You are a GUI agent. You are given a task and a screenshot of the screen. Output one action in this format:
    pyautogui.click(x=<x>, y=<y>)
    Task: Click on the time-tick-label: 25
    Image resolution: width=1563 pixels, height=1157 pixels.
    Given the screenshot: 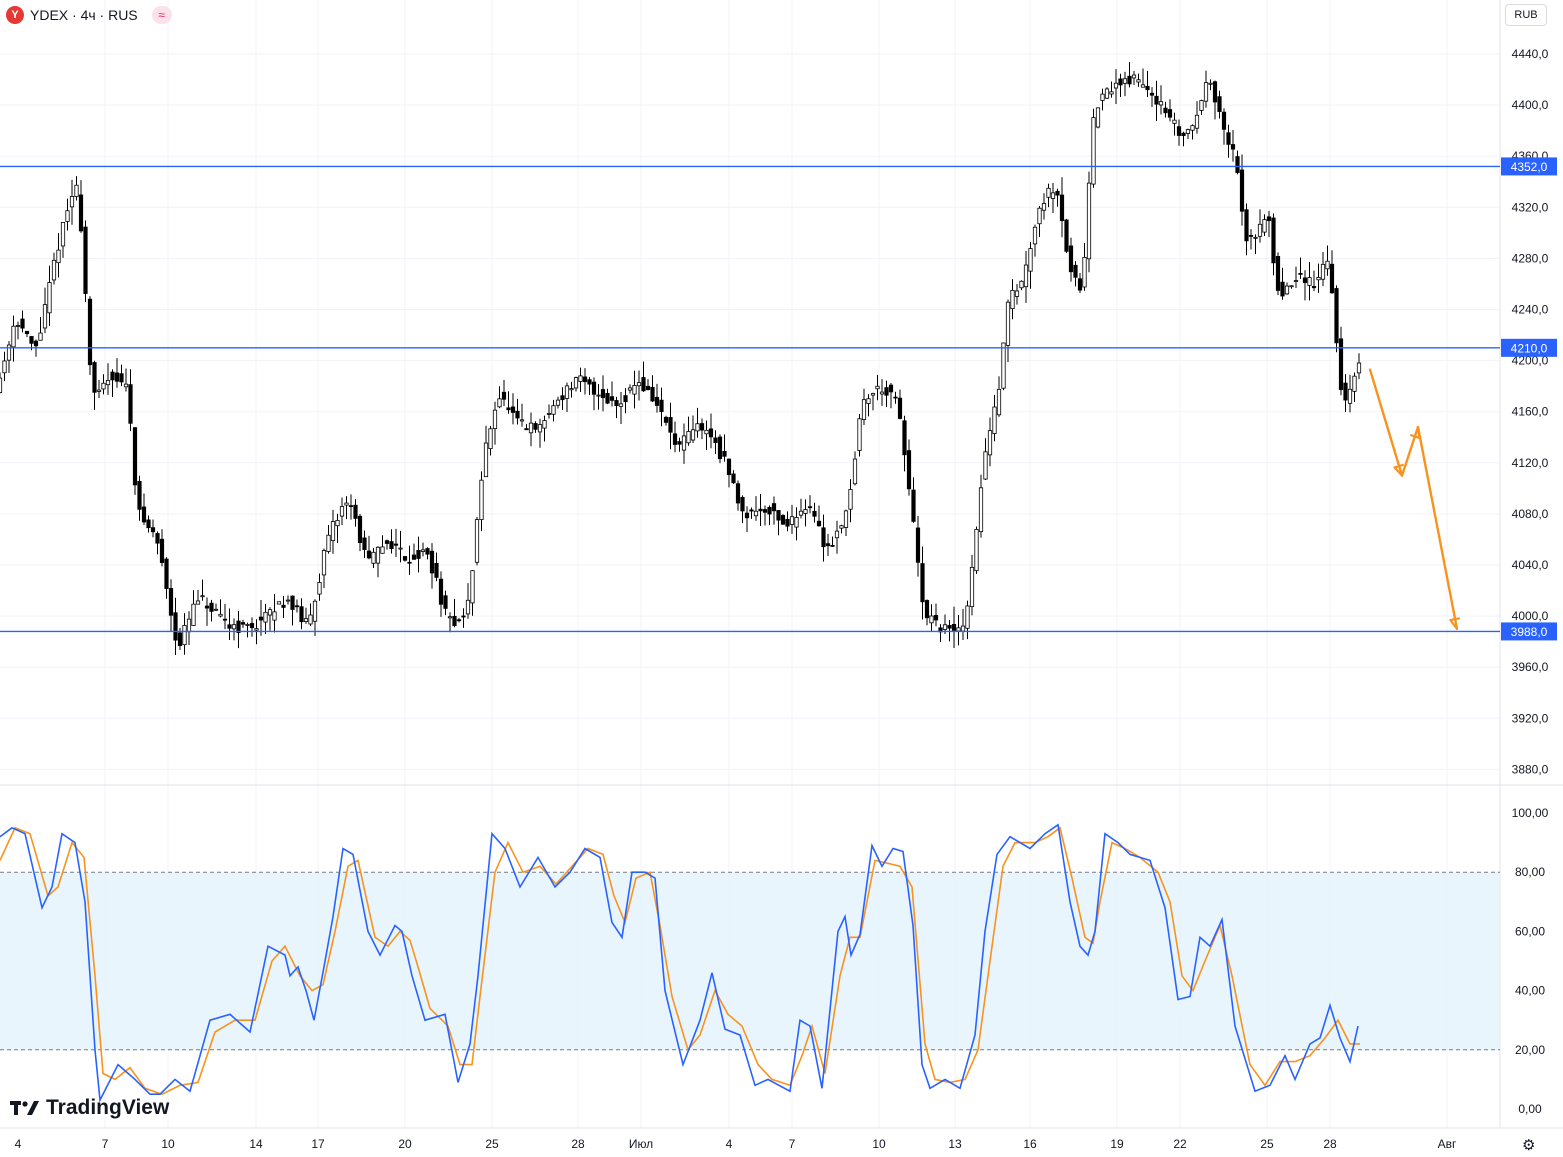 What is the action you would take?
    pyautogui.click(x=492, y=1144)
    